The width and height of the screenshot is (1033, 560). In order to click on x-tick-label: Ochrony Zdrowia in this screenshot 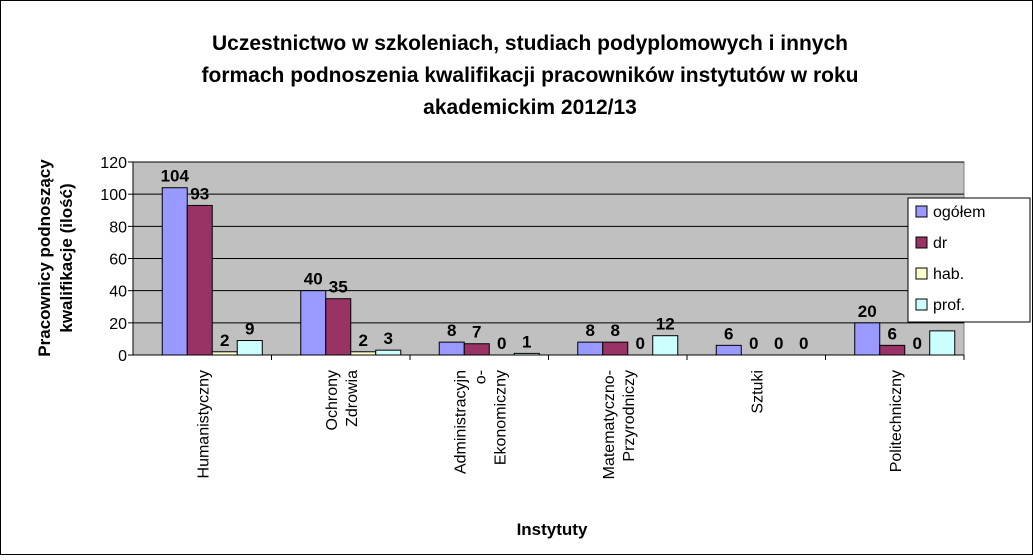, I will do `click(342, 400)`.